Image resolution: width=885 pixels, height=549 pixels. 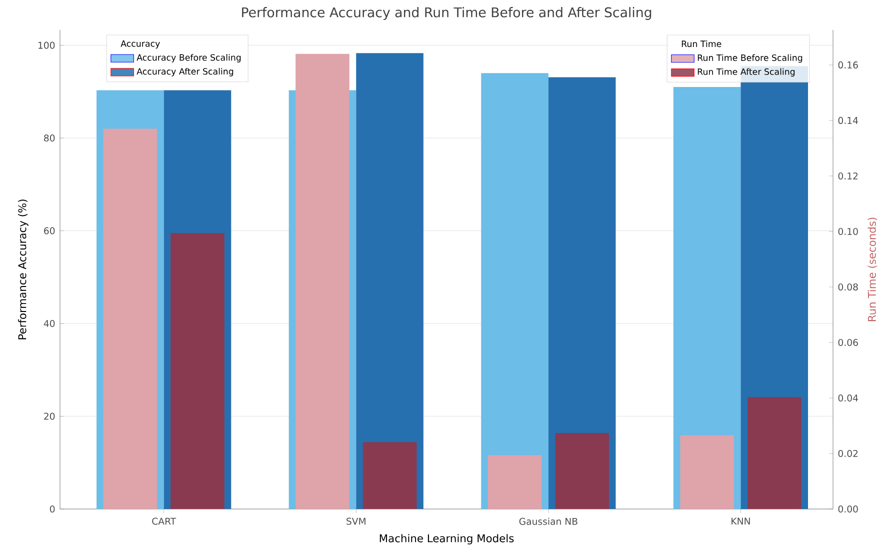 What do you see at coordinates (356, 521) in the screenshot?
I see `x-tick-label: SVM` at bounding box center [356, 521].